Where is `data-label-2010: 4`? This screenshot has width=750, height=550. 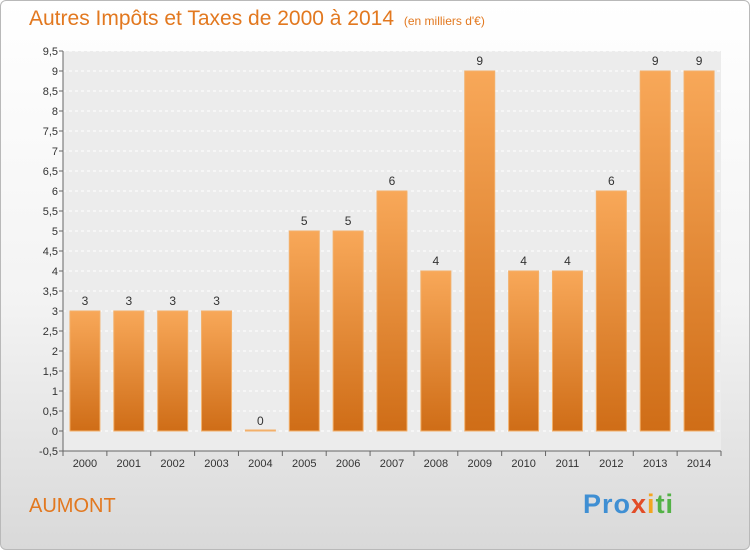
data-label-2010: 4 is located at coordinates (523, 261).